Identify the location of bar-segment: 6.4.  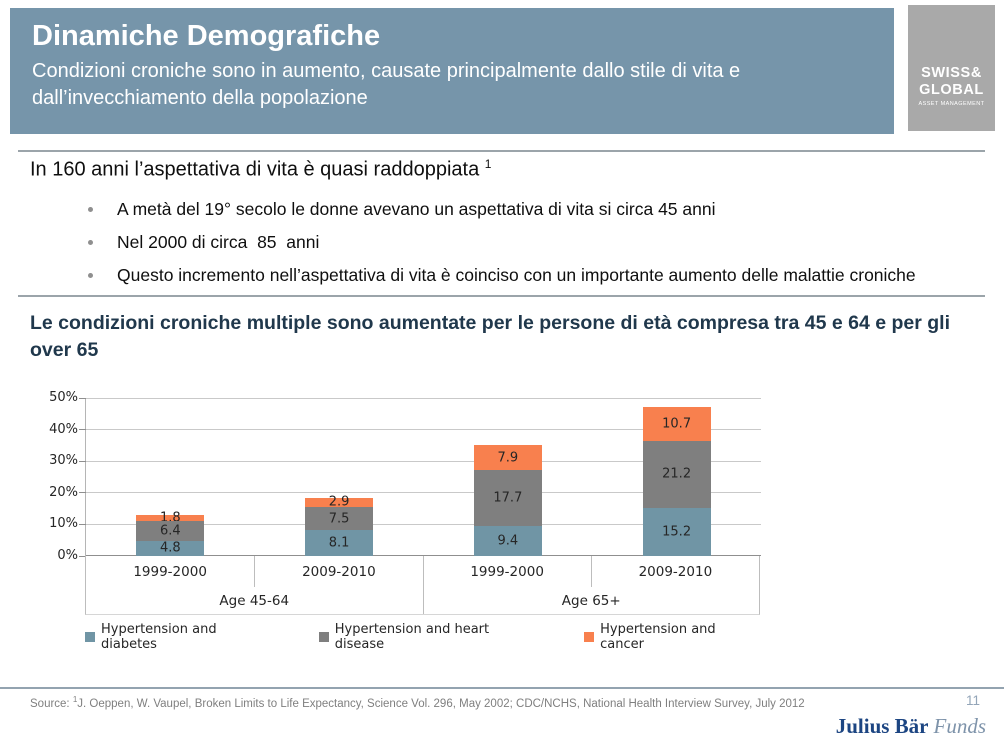
(170, 530).